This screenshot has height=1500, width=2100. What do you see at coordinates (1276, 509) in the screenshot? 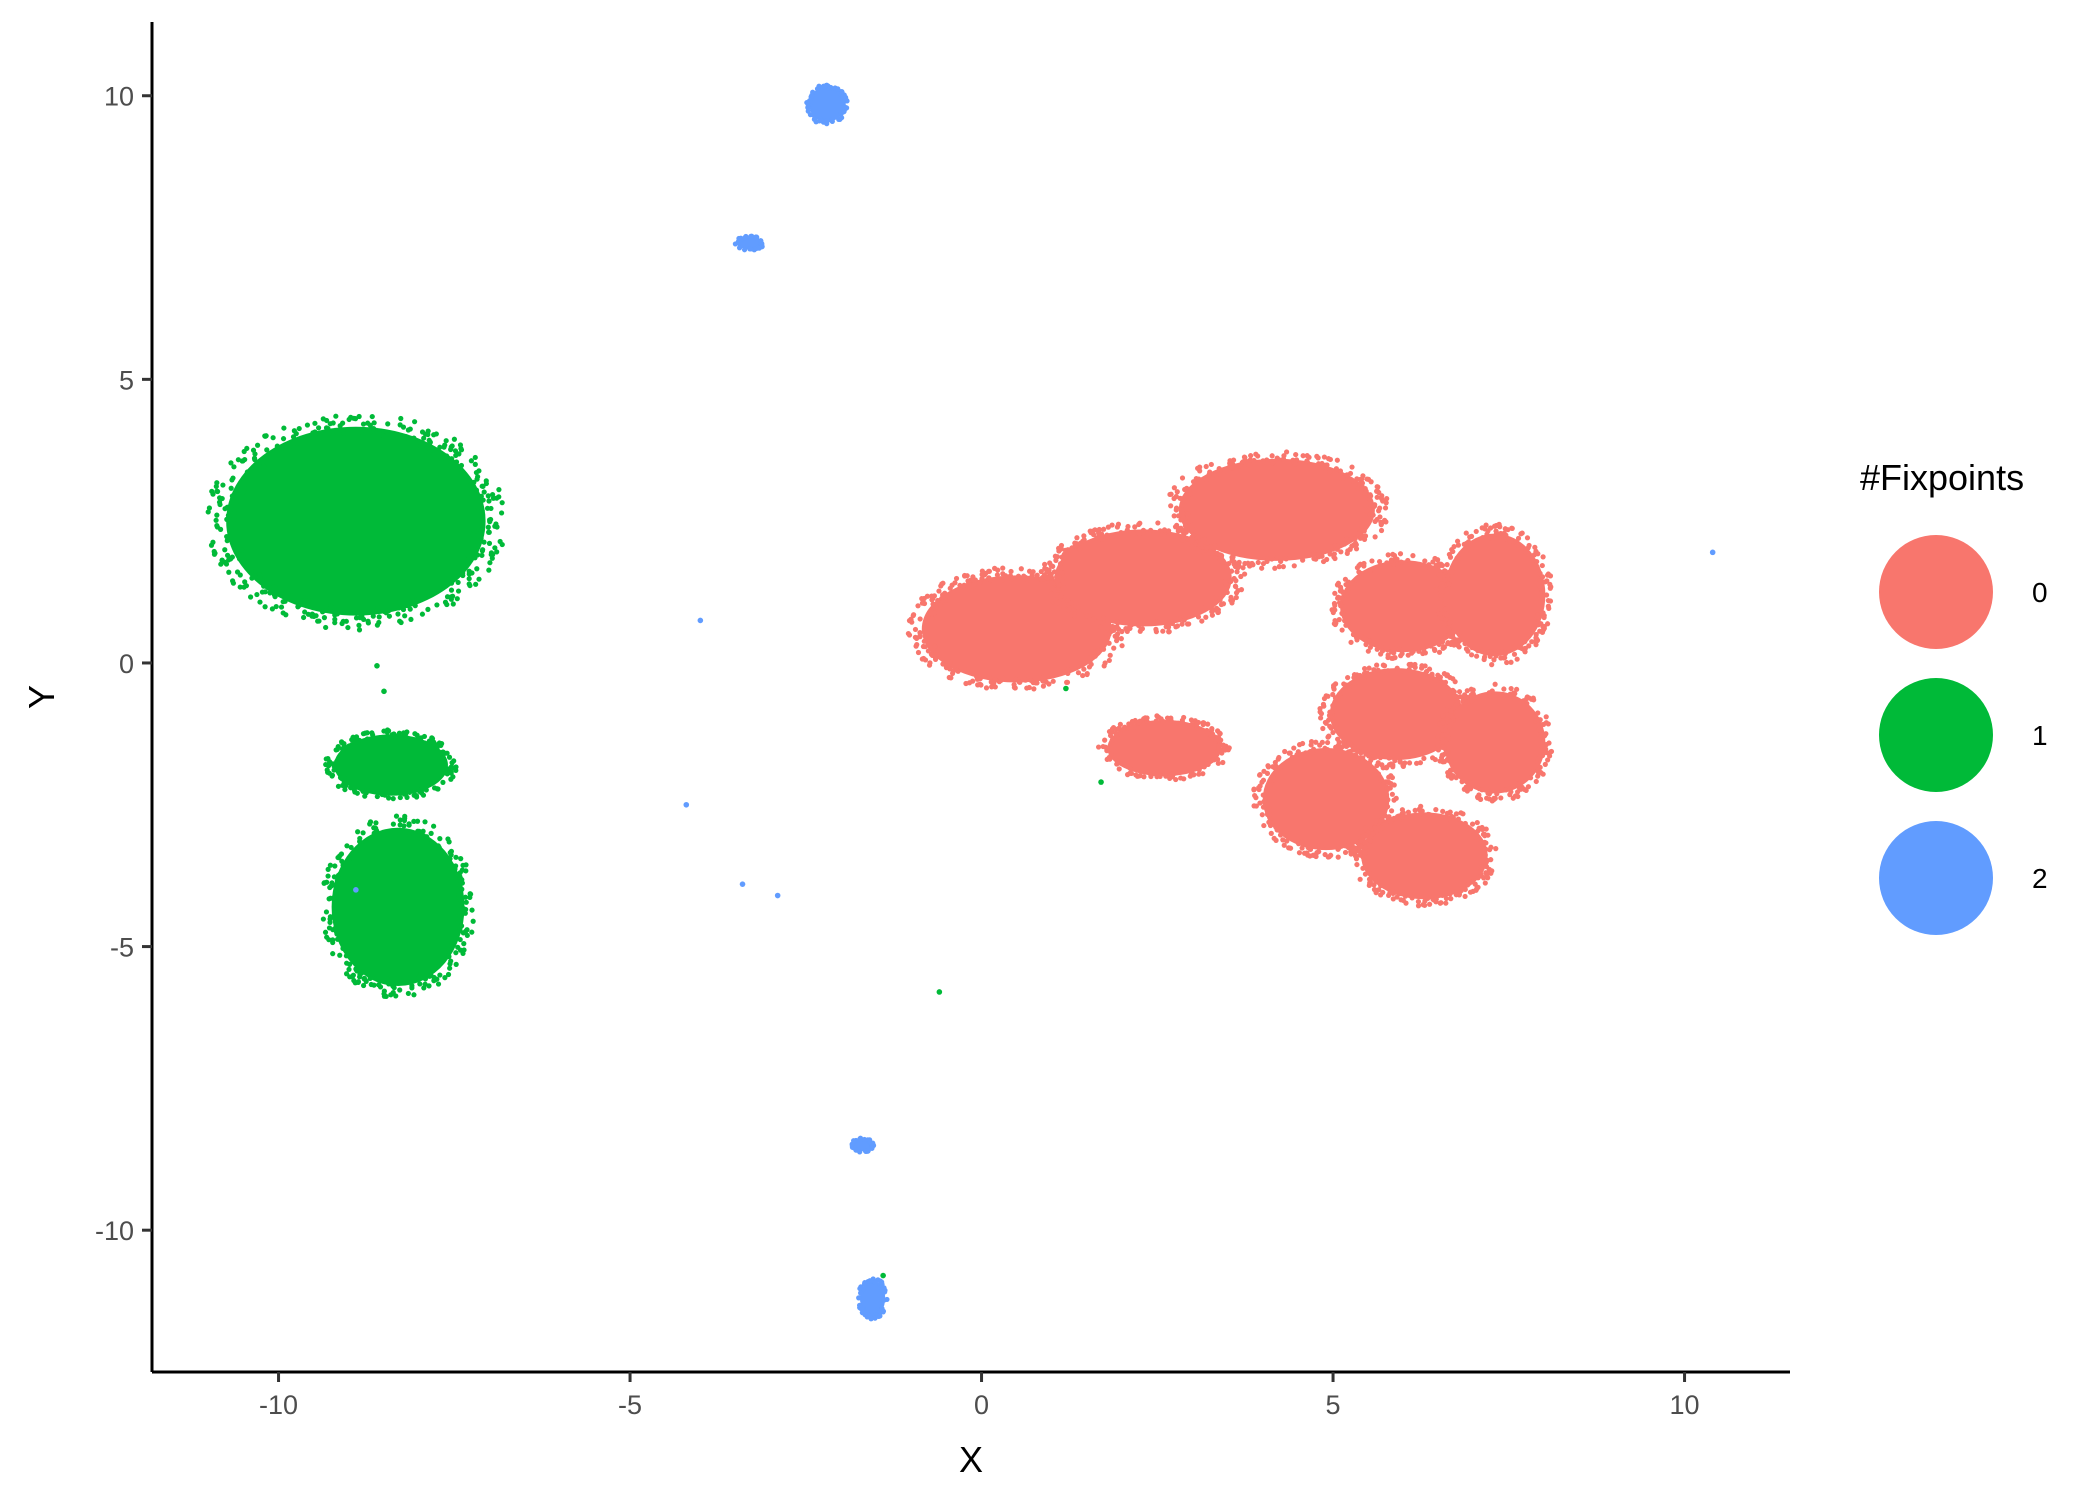
I see `cluster-core` at bounding box center [1276, 509].